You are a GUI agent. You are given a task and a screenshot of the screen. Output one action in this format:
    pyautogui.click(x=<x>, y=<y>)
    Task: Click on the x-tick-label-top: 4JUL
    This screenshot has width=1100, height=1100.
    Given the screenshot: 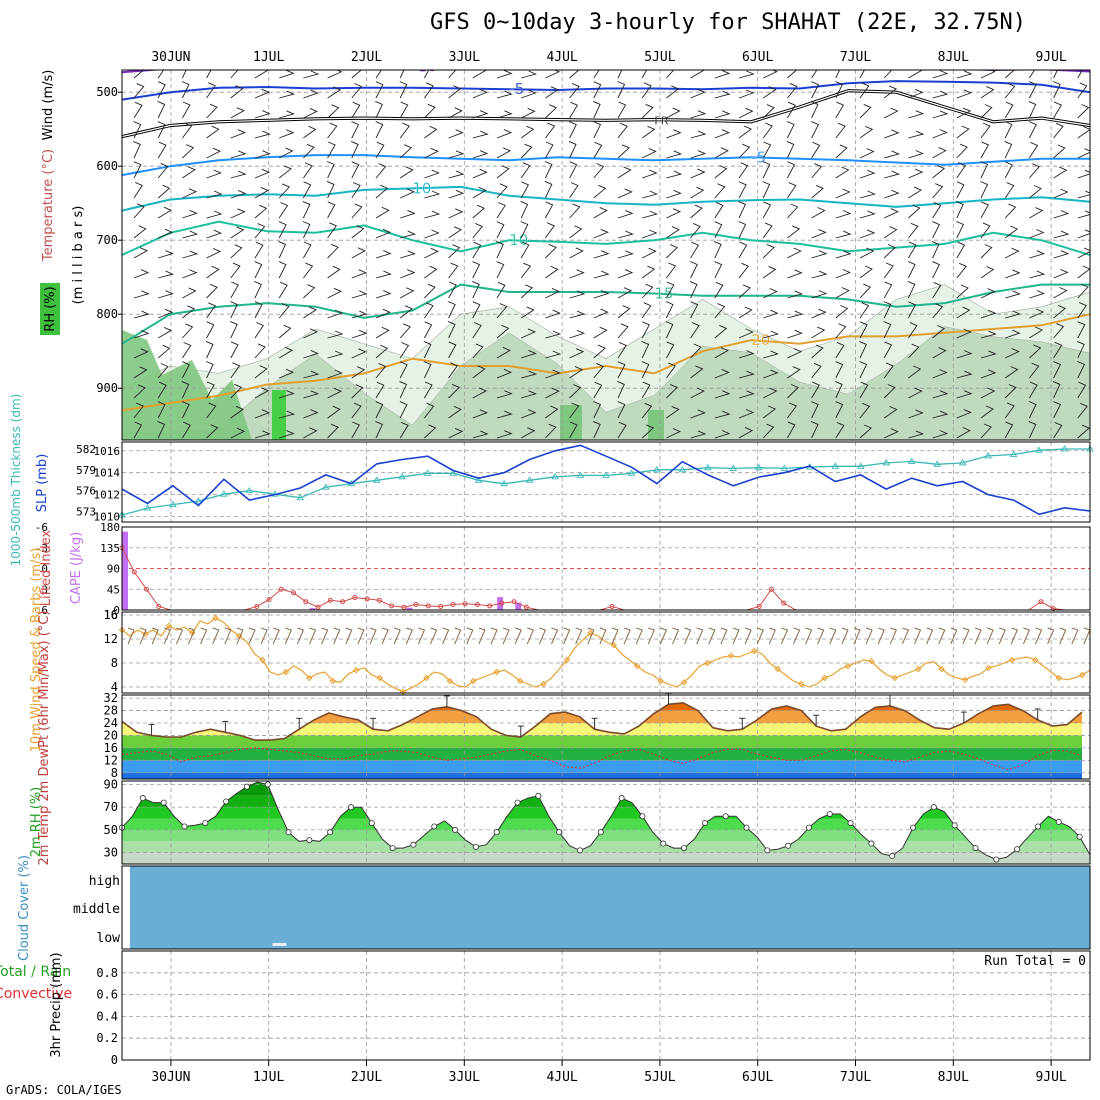 What is the action you would take?
    pyautogui.click(x=561, y=57)
    